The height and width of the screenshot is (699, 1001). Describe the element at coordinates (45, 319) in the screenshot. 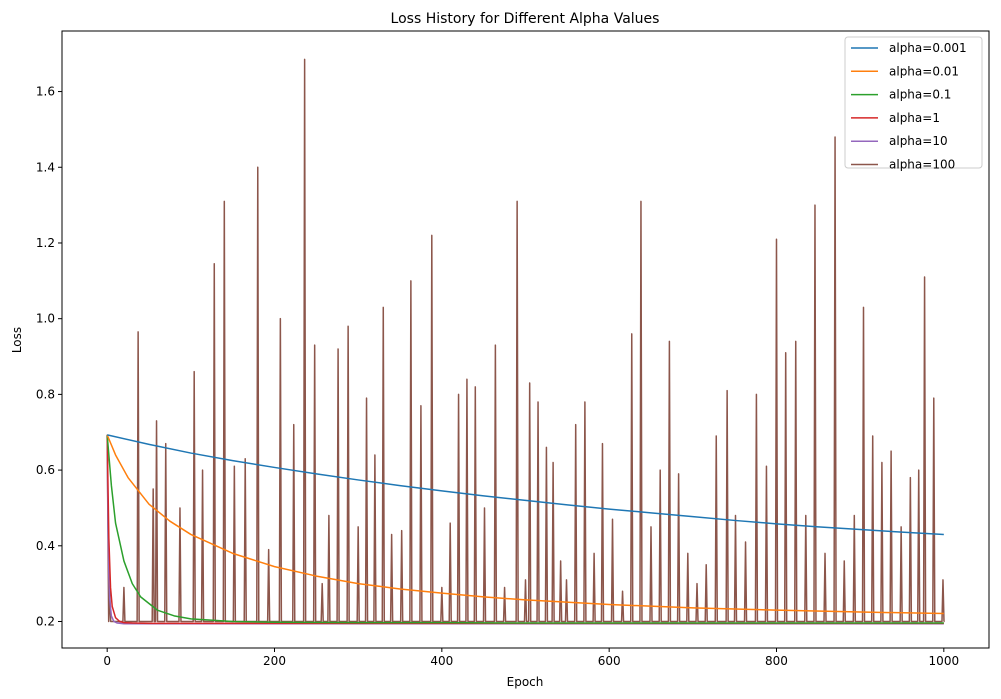

I see `y-tick-label: 1.0` at that location.